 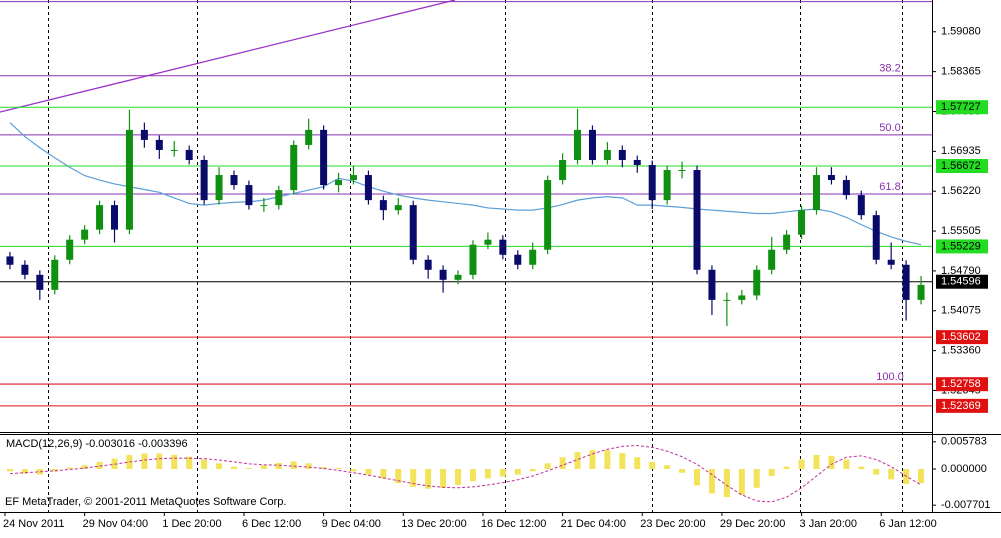 I want to click on fib-label: 61.8, so click(x=889, y=187).